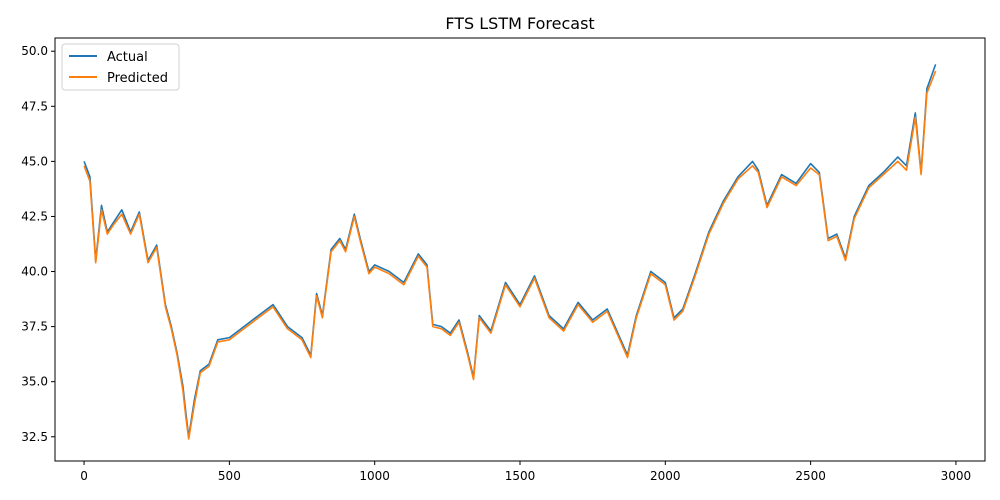 The width and height of the screenshot is (1000, 500). Describe the element at coordinates (665, 476) in the screenshot. I see `x-tick-label: 2000` at that location.